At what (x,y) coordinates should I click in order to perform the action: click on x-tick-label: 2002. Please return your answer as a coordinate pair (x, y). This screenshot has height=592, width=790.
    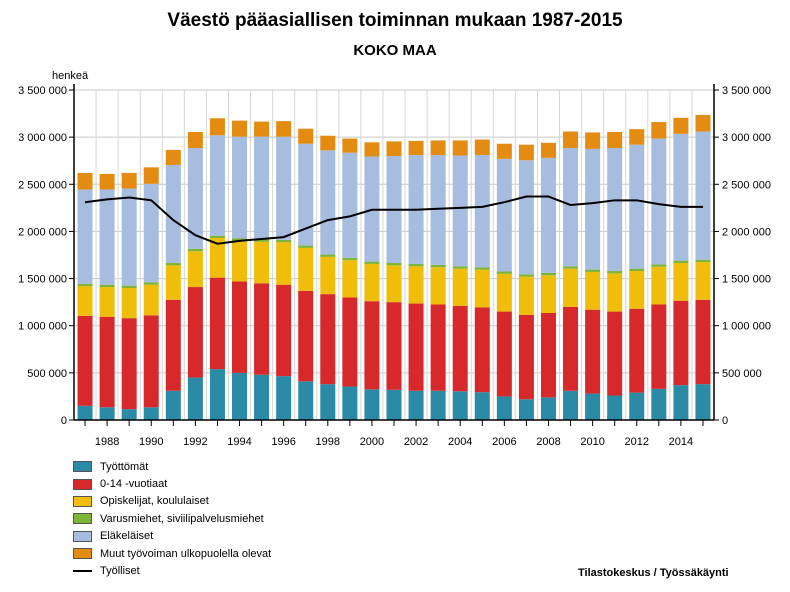
    Looking at the image, I should click on (416, 442).